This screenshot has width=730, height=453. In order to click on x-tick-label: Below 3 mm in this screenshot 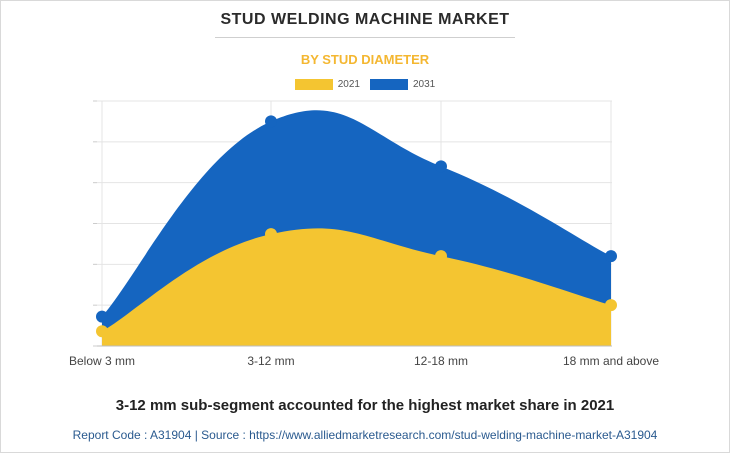, I will do `click(102, 361)`.